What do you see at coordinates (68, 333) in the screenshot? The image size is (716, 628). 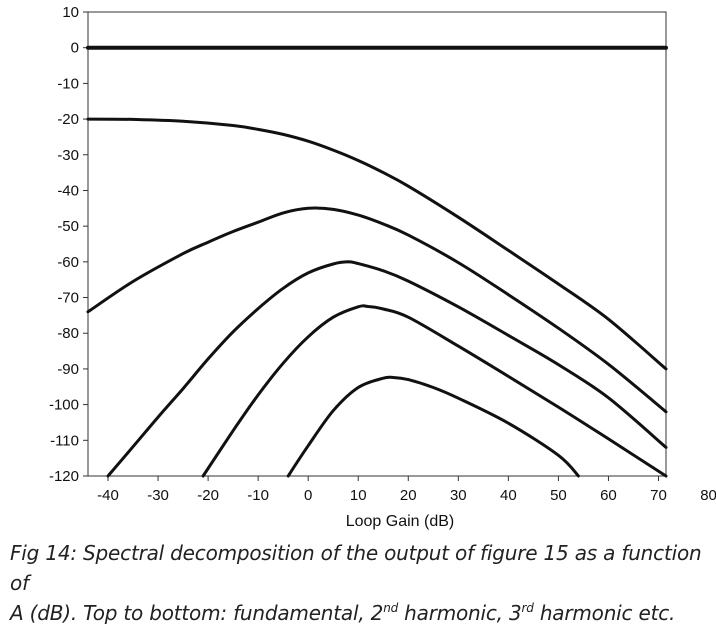 I see `y-tick-label: -80` at bounding box center [68, 333].